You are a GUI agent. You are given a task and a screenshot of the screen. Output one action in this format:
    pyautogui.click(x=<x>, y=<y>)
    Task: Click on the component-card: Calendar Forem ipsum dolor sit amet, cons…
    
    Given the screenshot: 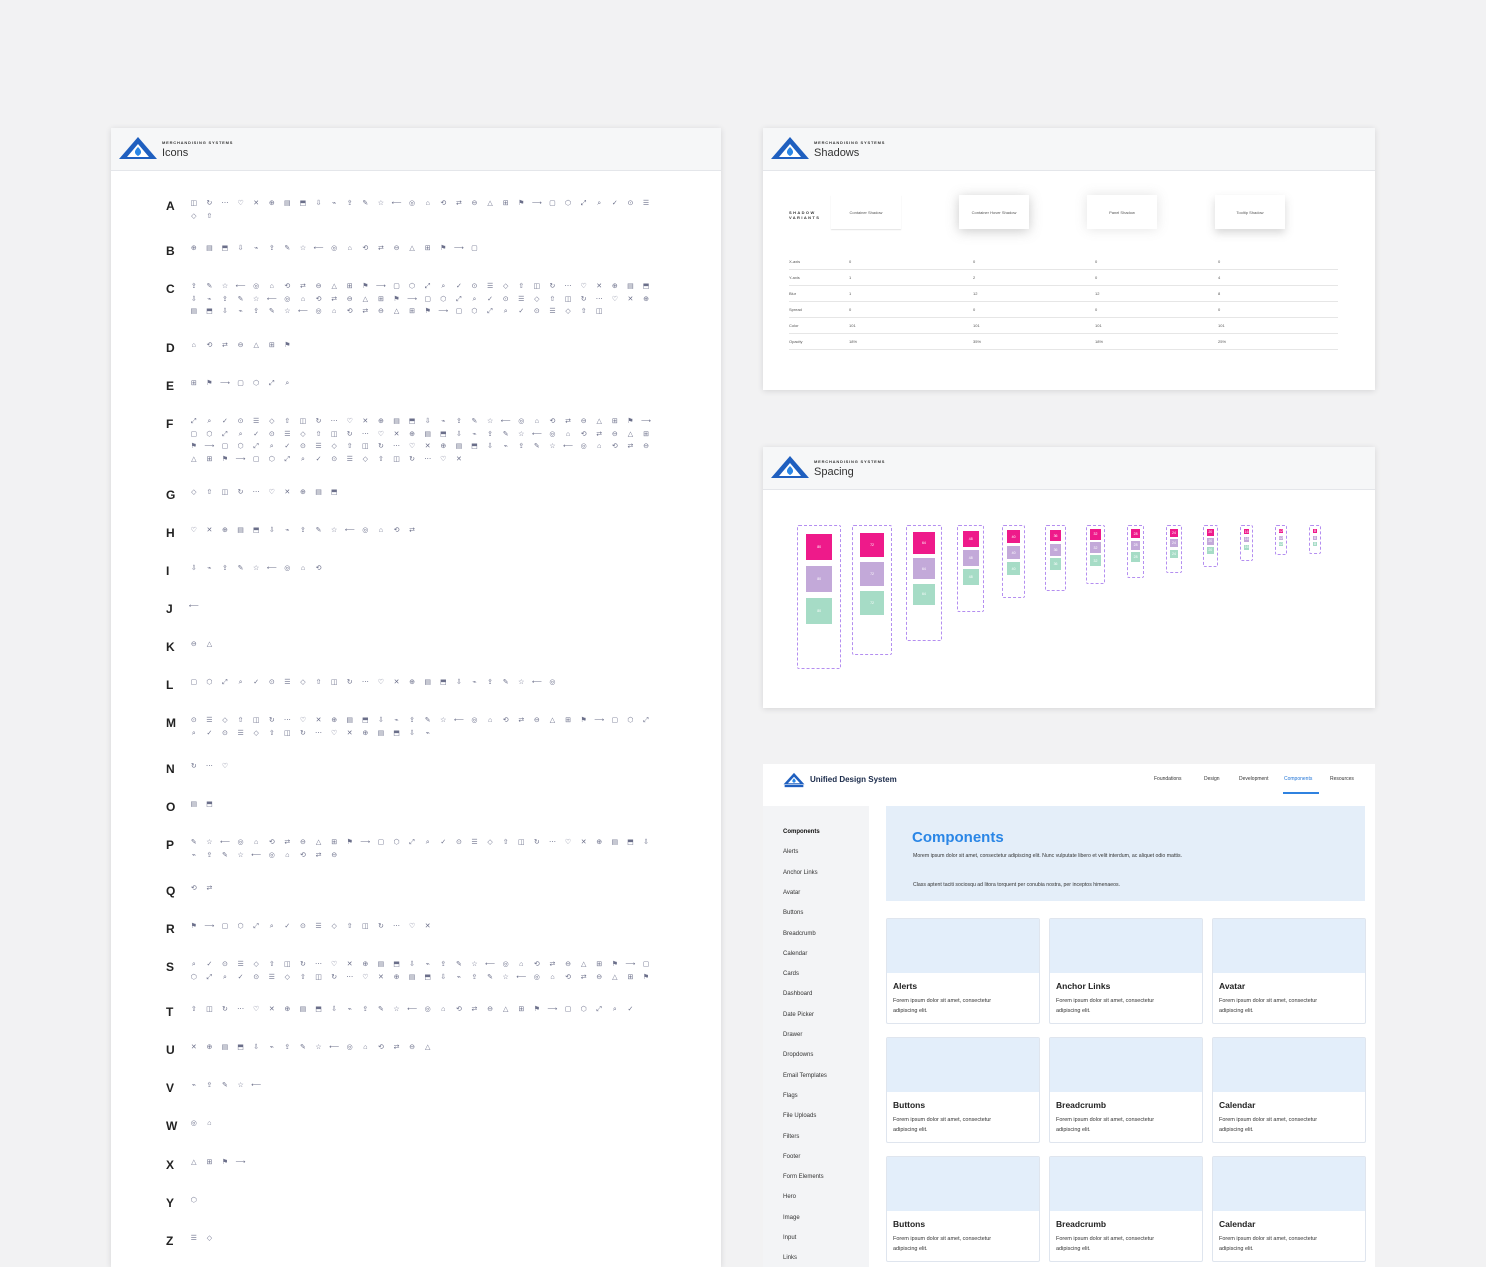 What is the action you would take?
    pyautogui.click(x=1289, y=1090)
    